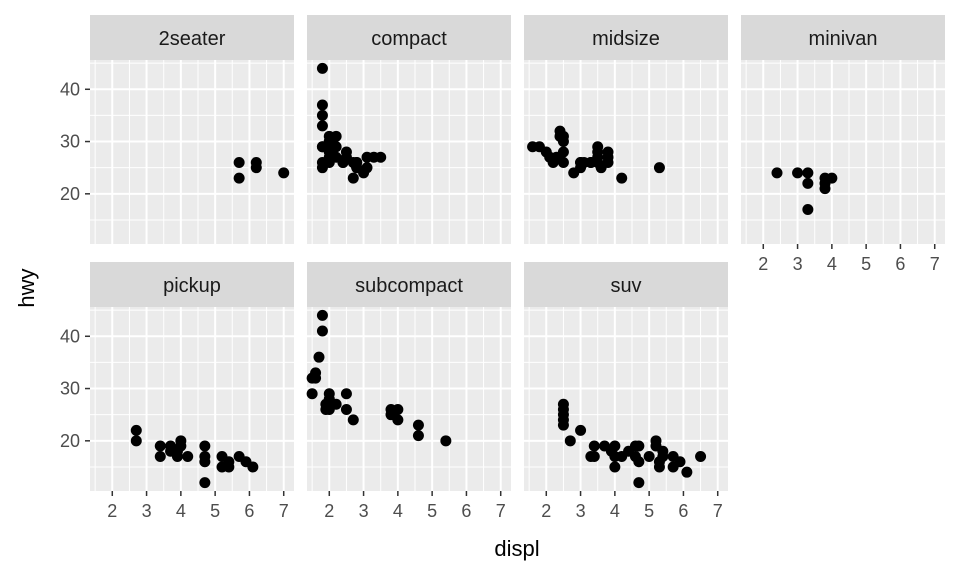 The image size is (960, 576). Describe the element at coordinates (843, 144) in the screenshot. I see `facet-panel-minivan: minivan 2 3 4 5 6 7` at that location.